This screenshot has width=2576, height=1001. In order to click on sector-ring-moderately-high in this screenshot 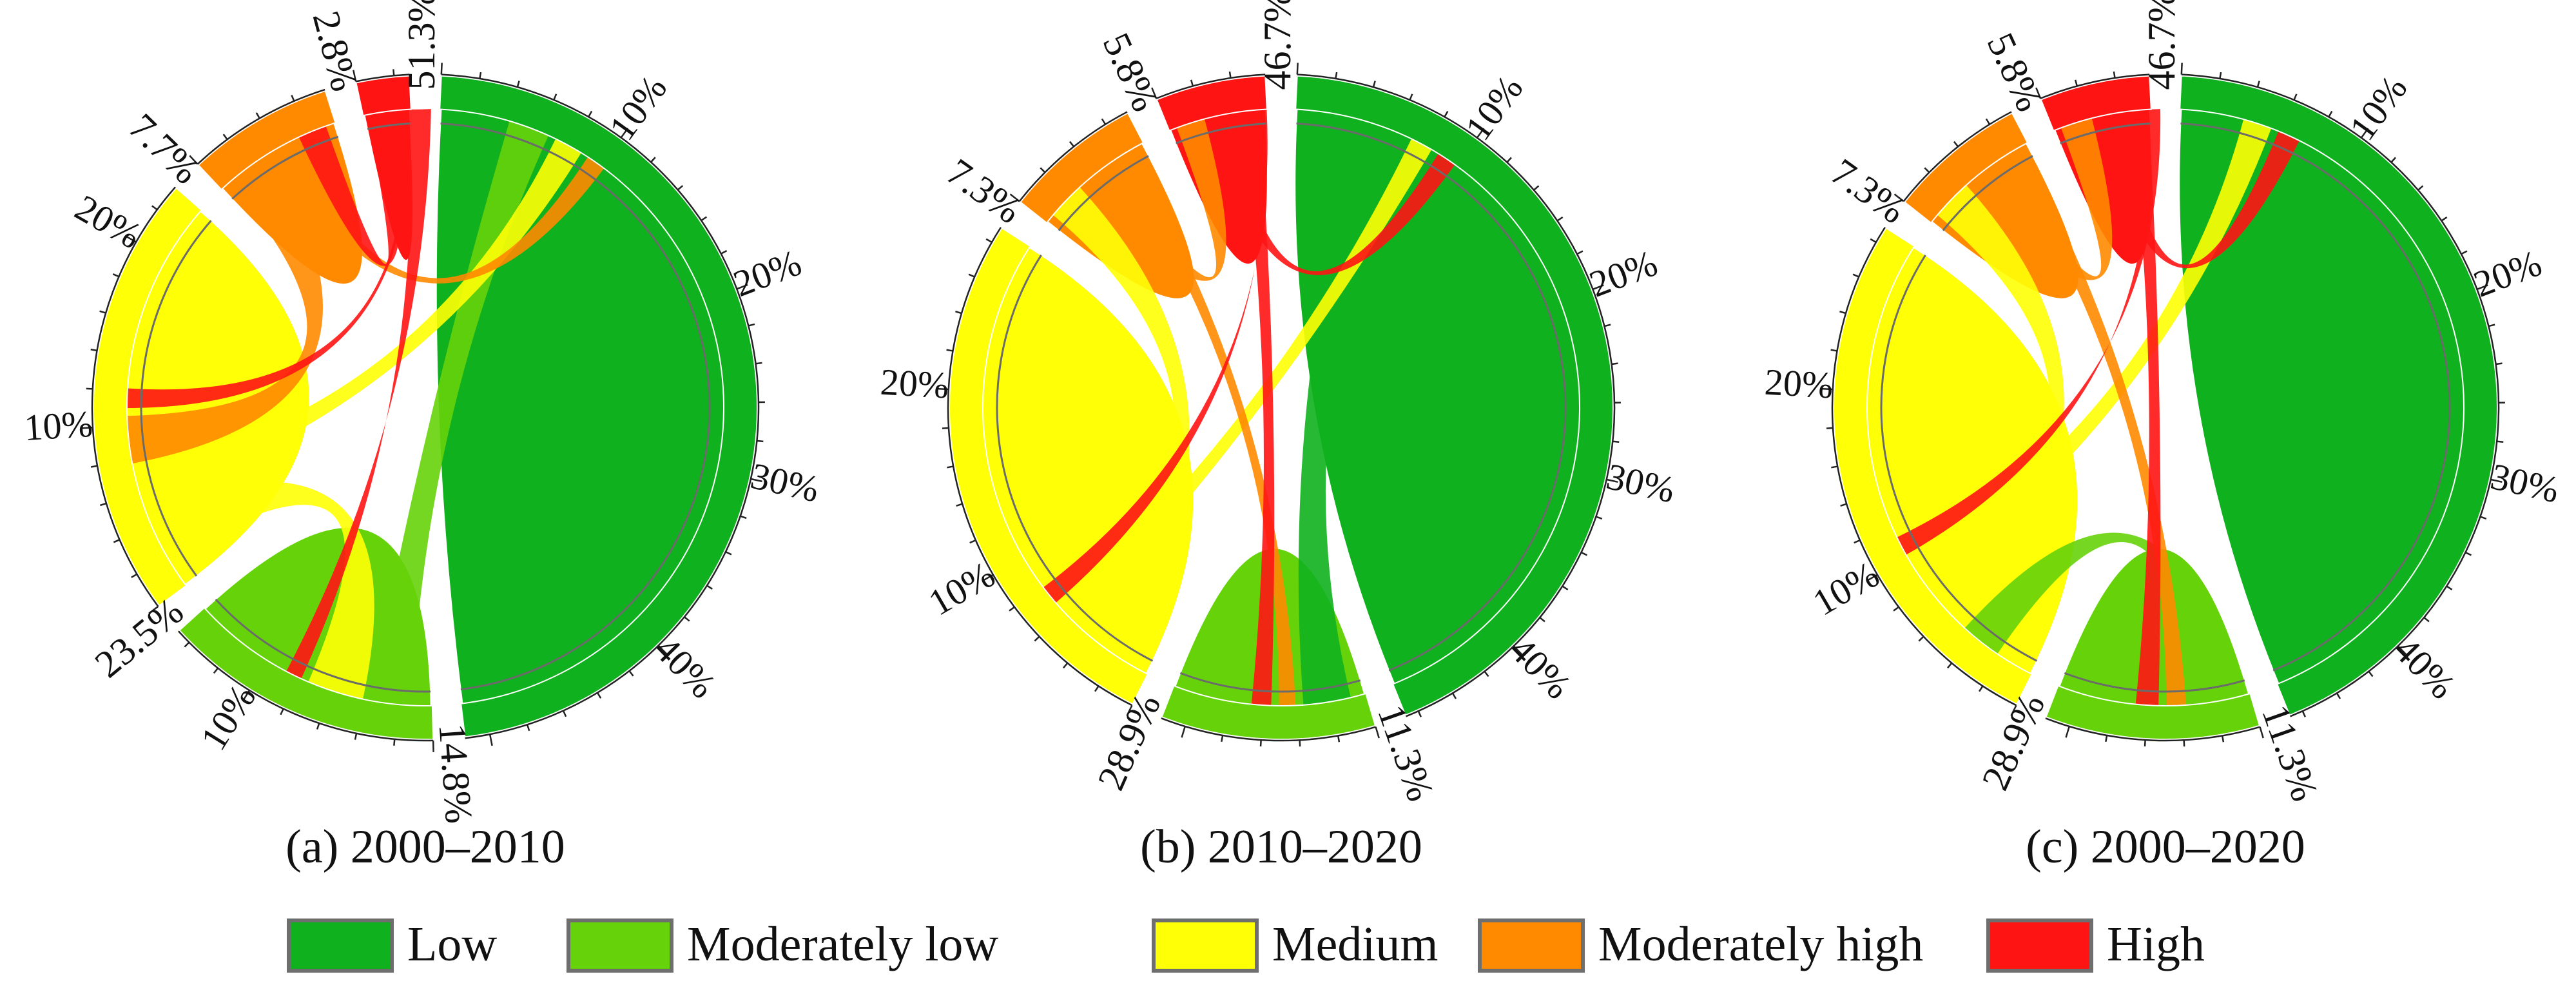, I will do `click(266, 140)`.